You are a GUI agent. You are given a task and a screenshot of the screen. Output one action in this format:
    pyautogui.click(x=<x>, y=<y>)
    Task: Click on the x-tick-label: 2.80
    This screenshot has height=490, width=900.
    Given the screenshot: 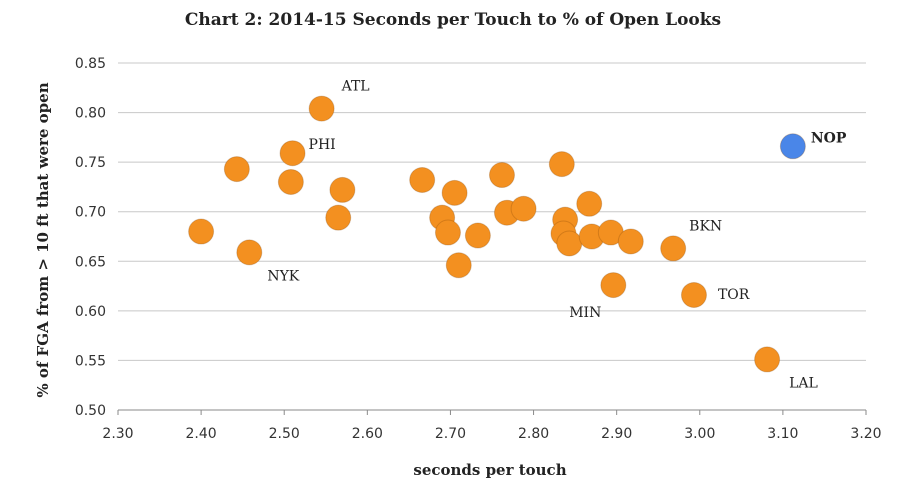 What is the action you would take?
    pyautogui.click(x=533, y=434)
    